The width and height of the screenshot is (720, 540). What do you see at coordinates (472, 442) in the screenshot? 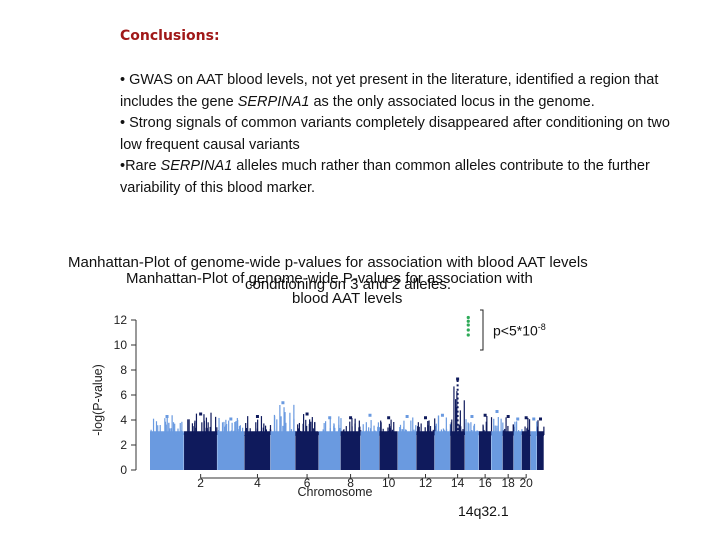
I see `chromosome-15-points` at bounding box center [472, 442].